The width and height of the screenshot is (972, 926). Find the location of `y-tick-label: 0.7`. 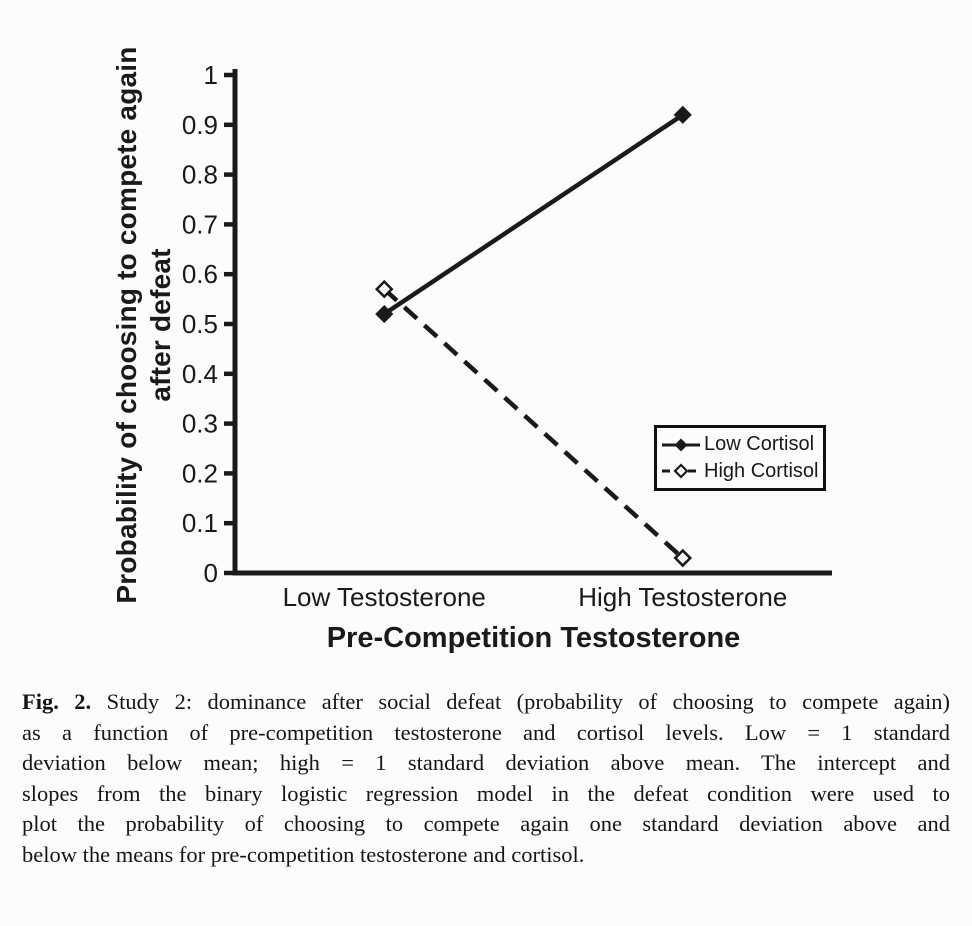

y-tick-label: 0.7 is located at coordinates (200, 224).